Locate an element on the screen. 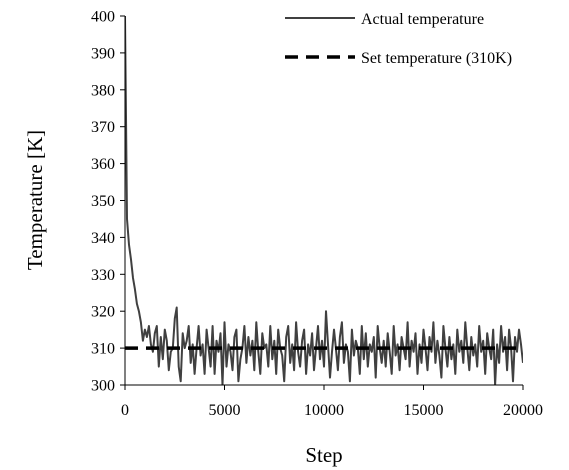 The width and height of the screenshot is (569, 470). y-axis-title: Temperature [K] is located at coordinates (35, 200).